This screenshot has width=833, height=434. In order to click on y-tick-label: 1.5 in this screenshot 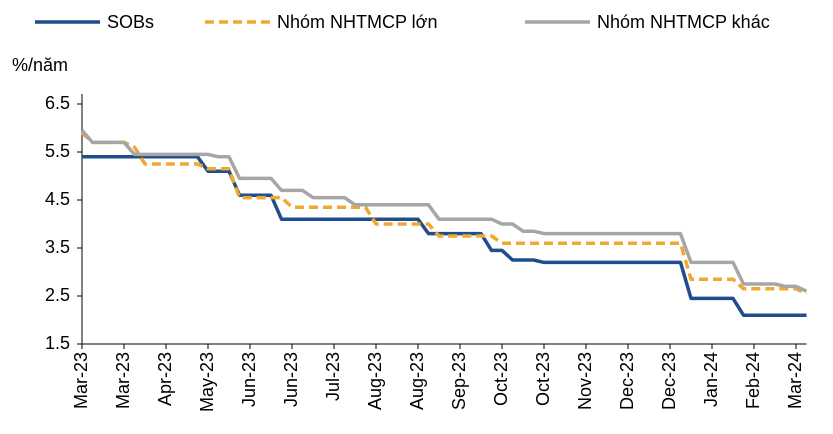, I will do `click(57, 343)`.